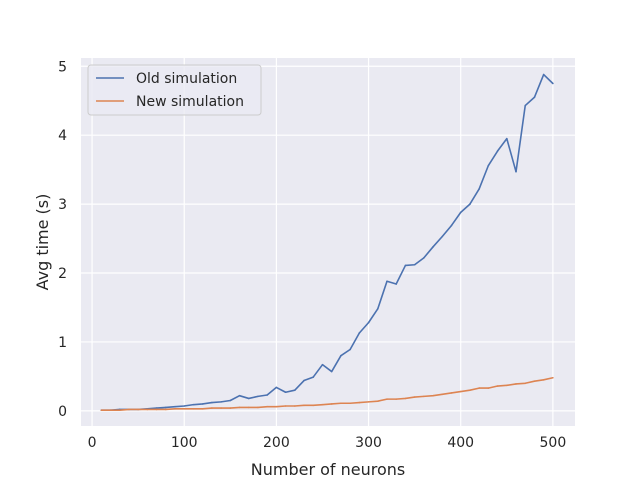 Image resolution: width=640 pixels, height=480 pixels. Describe the element at coordinates (327, 393) in the screenshot. I see `series-new-simulation` at that location.